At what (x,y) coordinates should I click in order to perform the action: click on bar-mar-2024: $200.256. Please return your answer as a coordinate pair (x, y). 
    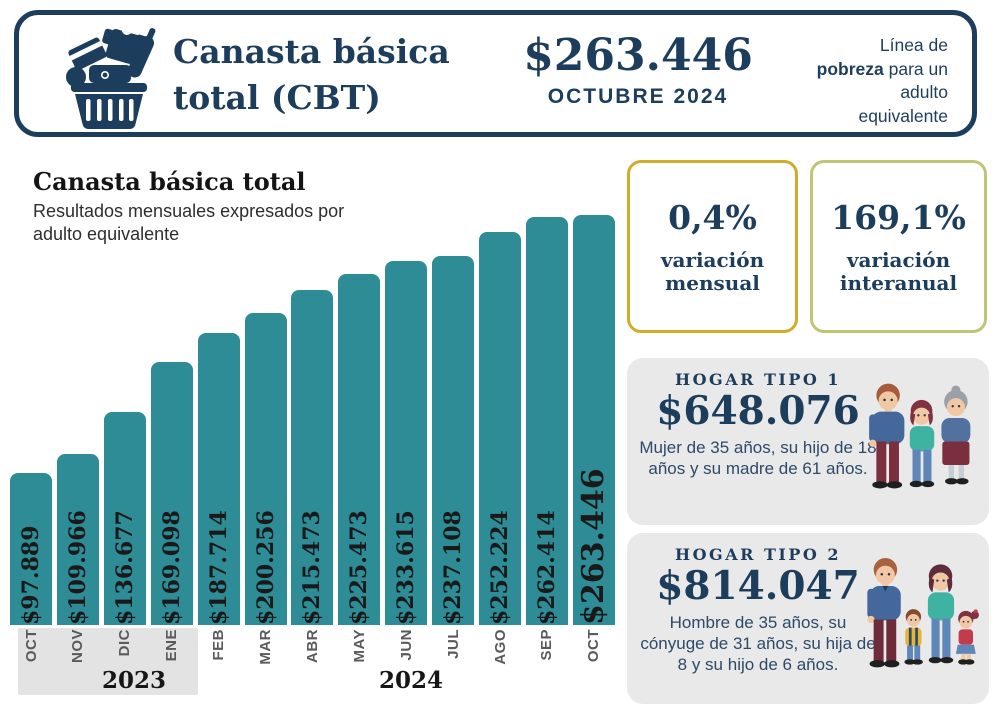
    Looking at the image, I should click on (265, 469).